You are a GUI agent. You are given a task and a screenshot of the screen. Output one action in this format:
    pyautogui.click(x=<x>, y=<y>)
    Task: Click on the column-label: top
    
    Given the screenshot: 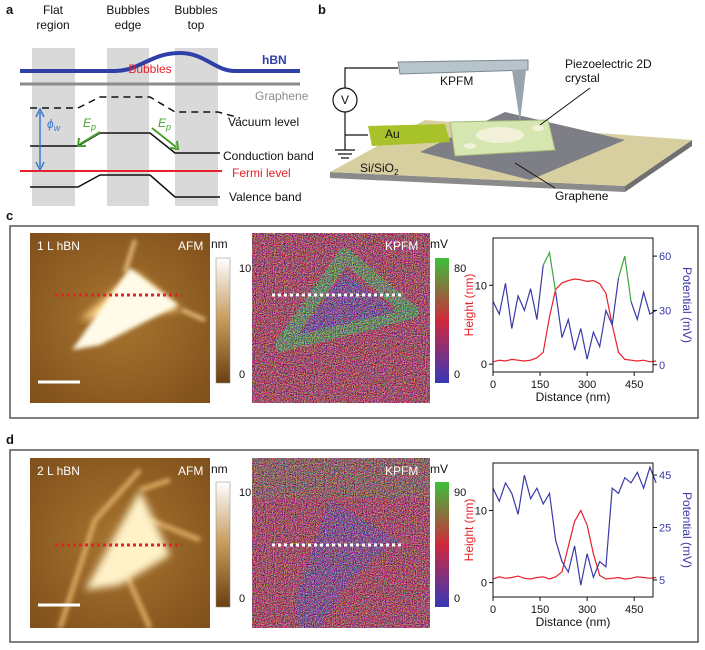 What is the action you would take?
    pyautogui.click(x=196, y=25)
    